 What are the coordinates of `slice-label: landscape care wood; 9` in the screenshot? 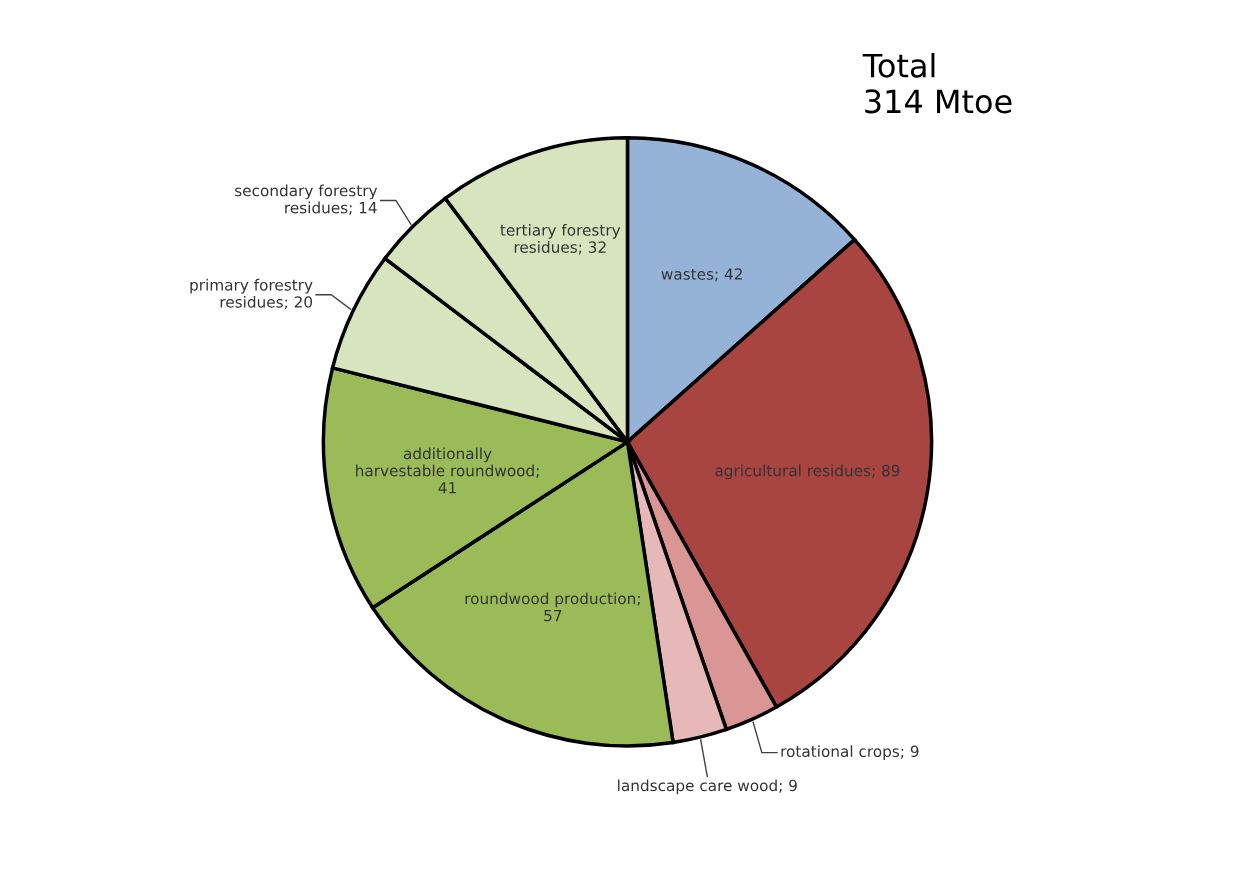 It's located at (707, 787).